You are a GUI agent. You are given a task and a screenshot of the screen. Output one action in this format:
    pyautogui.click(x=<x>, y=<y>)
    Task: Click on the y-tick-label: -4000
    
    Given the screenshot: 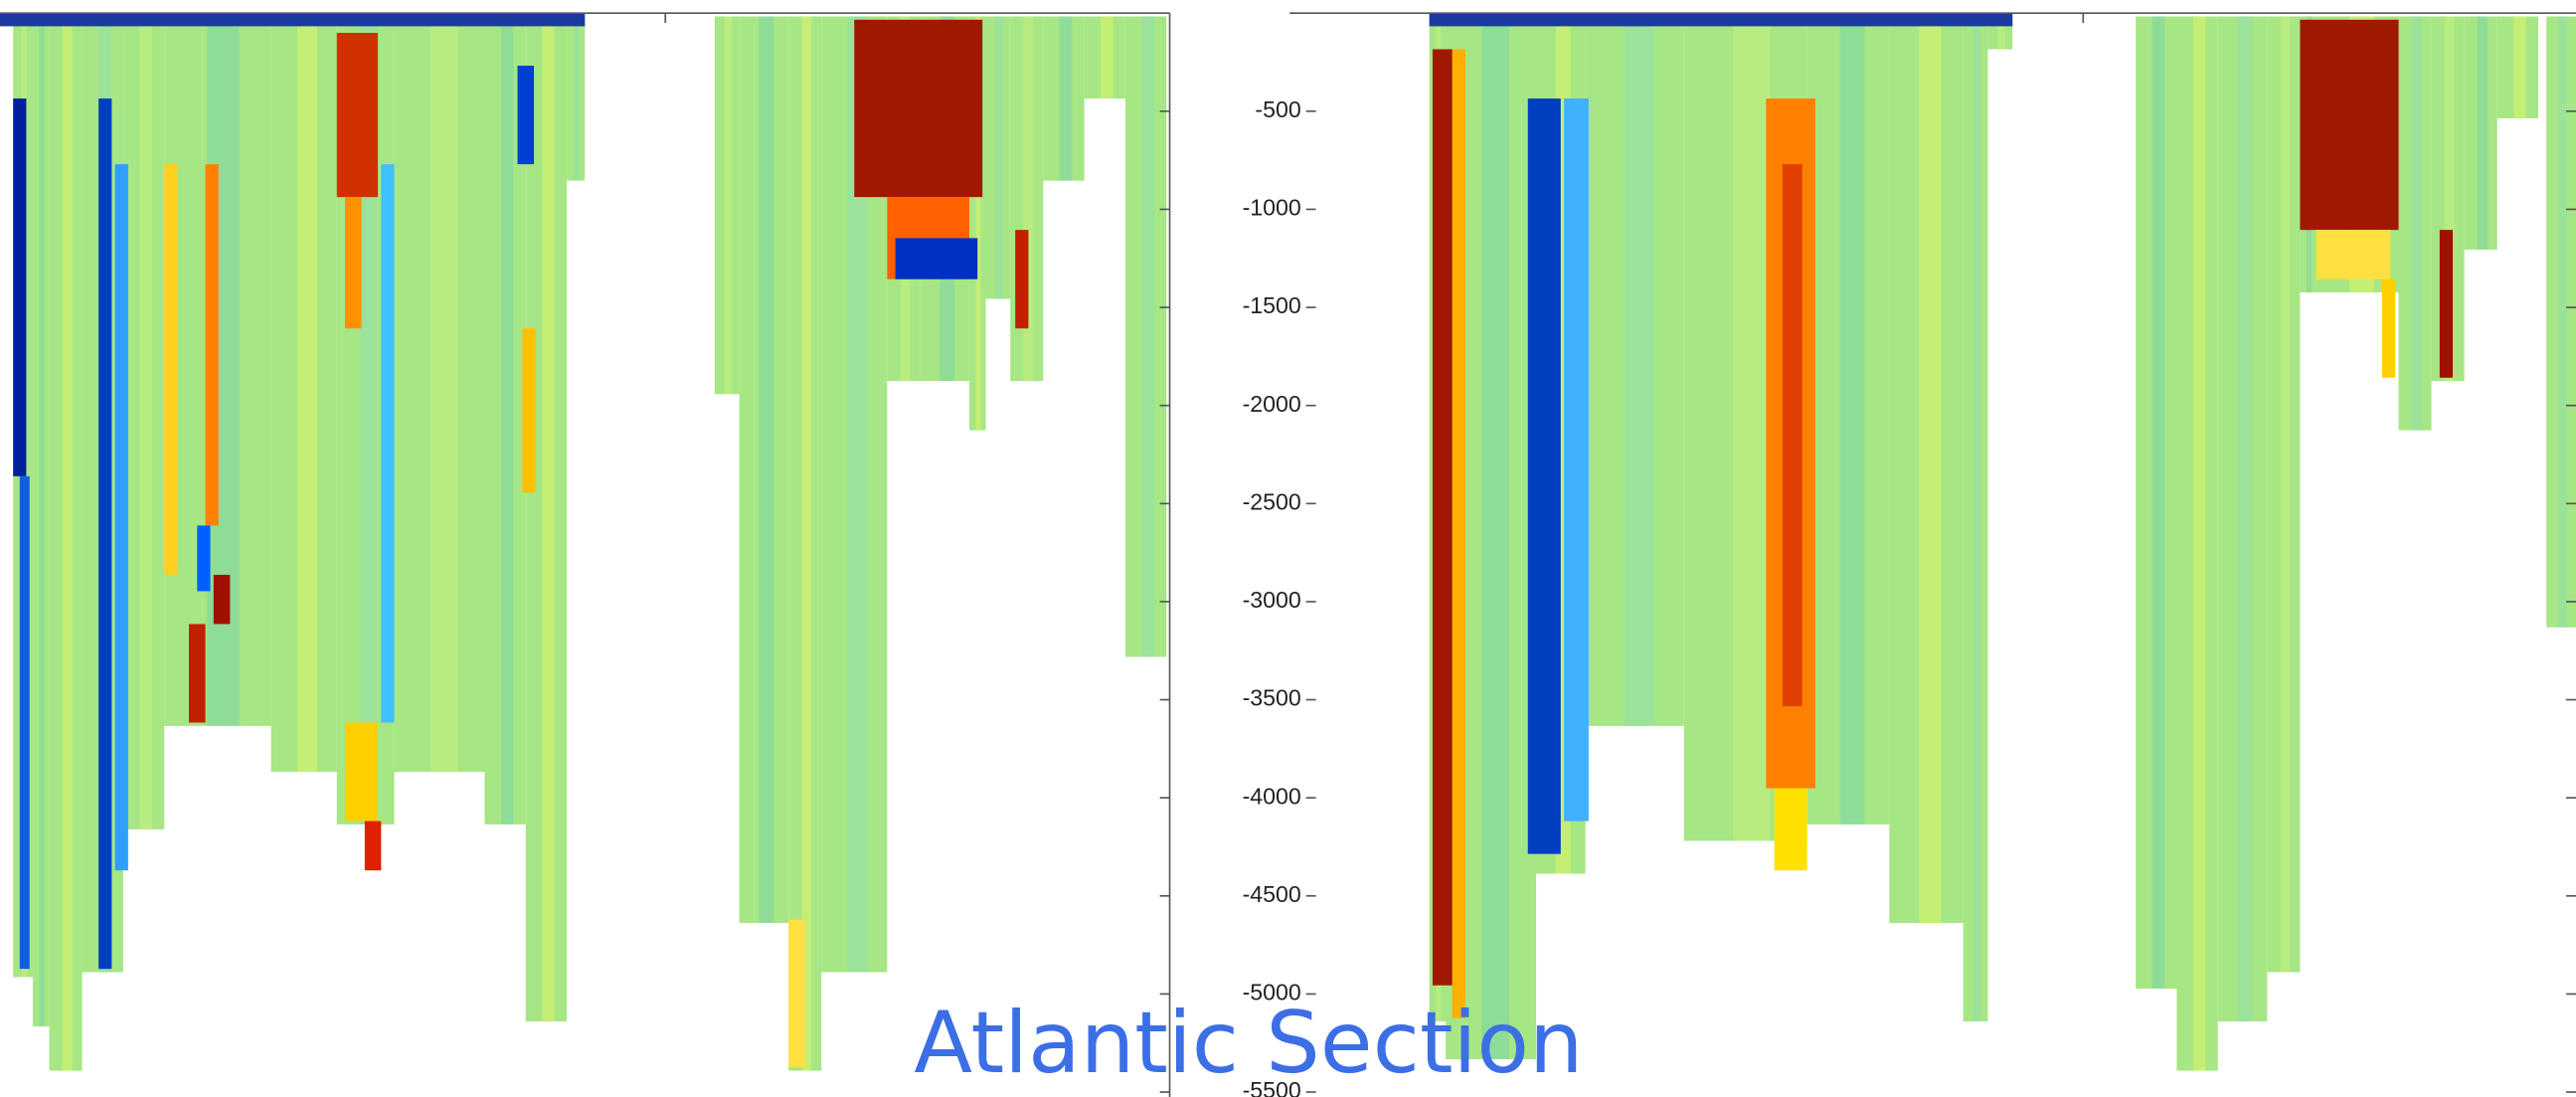 What is the action you would take?
    pyautogui.click(x=1272, y=796)
    